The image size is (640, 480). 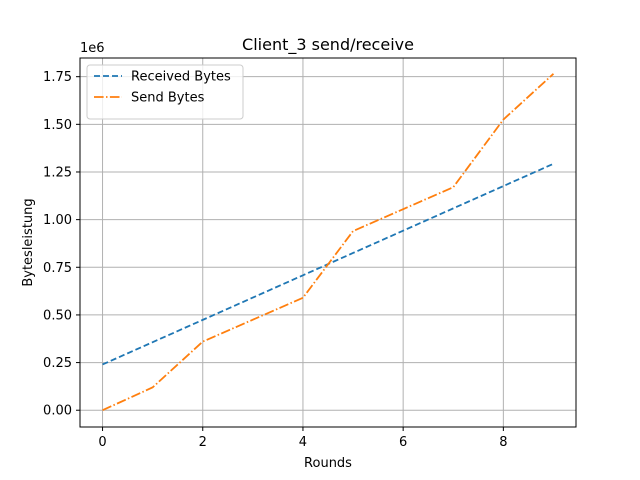 I want to click on x-tick-label: 8, so click(x=503, y=442).